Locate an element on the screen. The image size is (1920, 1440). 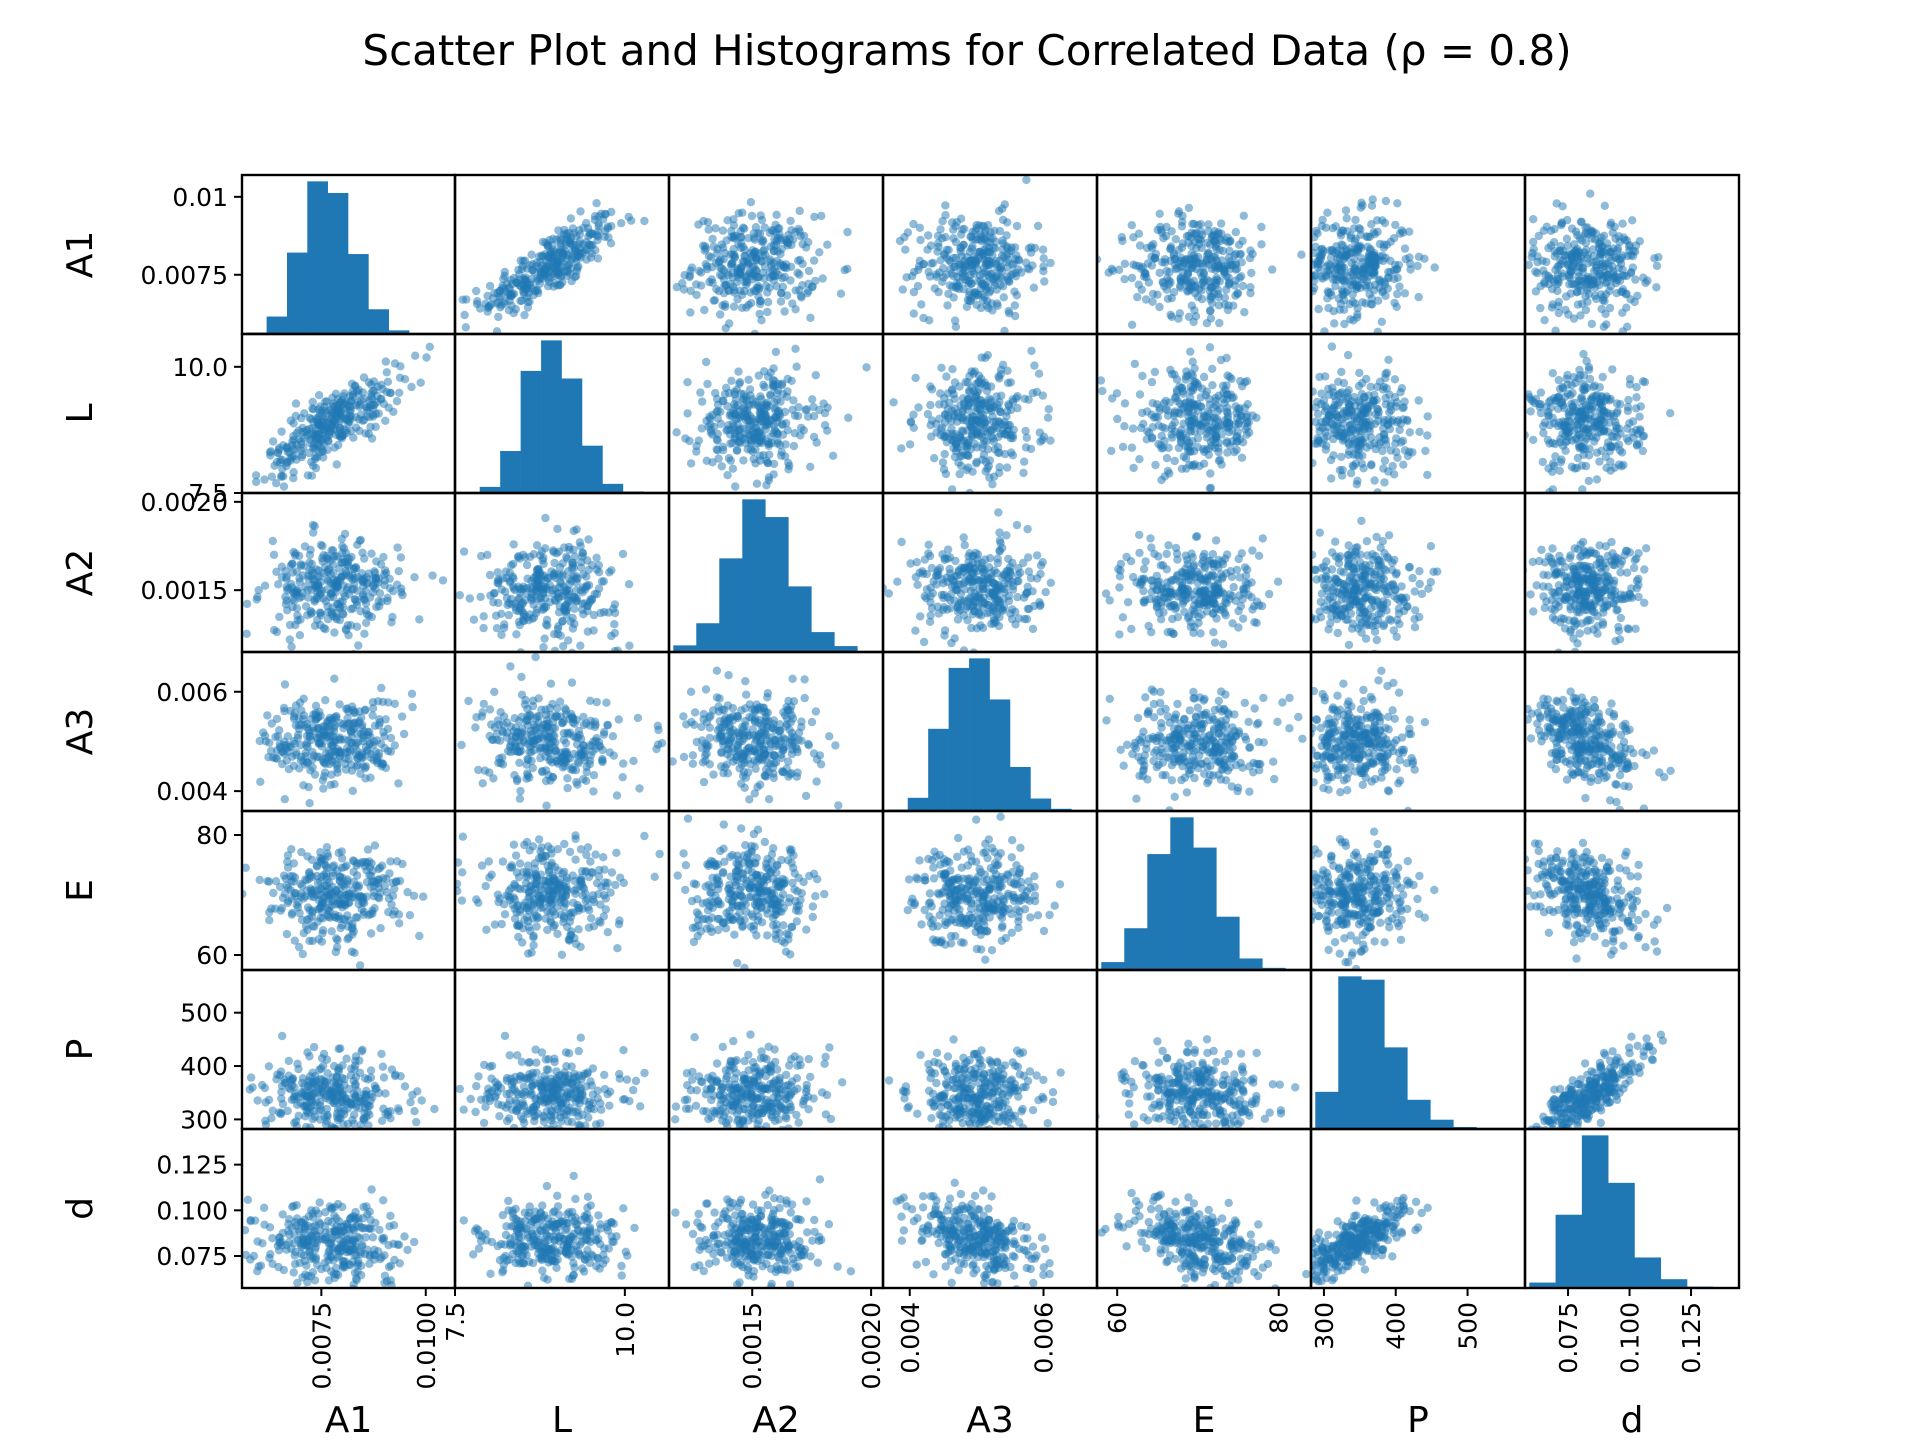
scatter-points is located at coordinates (762, 266).